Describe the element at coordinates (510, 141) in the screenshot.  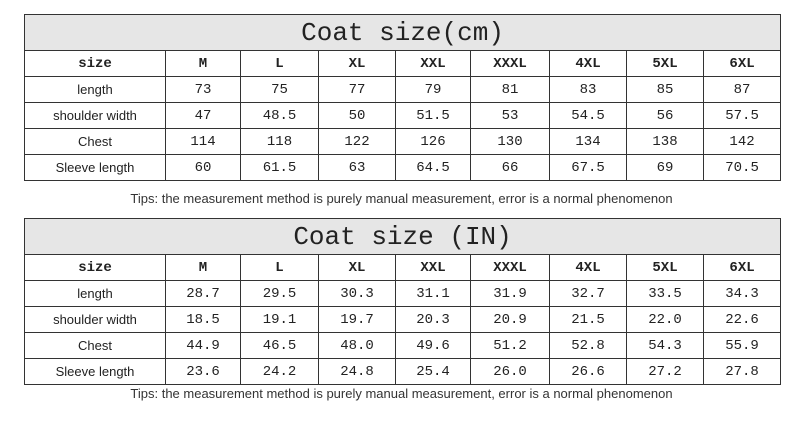
I see `cell: 130` at that location.